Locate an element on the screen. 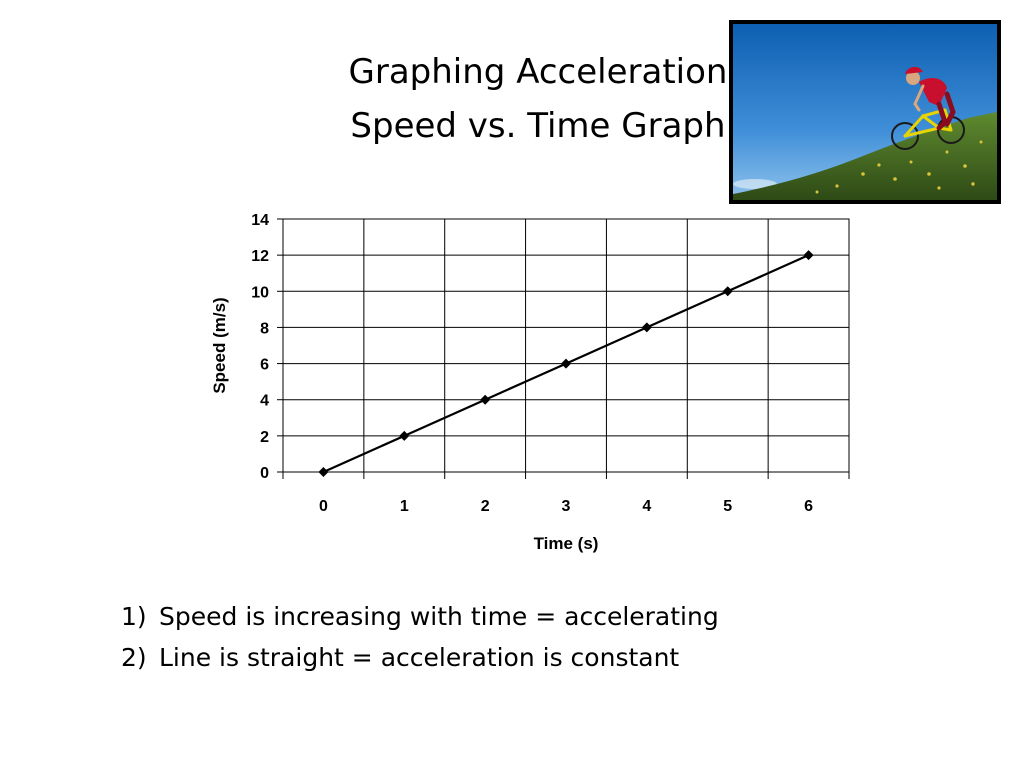 The width and height of the screenshot is (1024, 768). slide-title-line-2: Speed vs. Time Graph is located at coordinates (538, 126).